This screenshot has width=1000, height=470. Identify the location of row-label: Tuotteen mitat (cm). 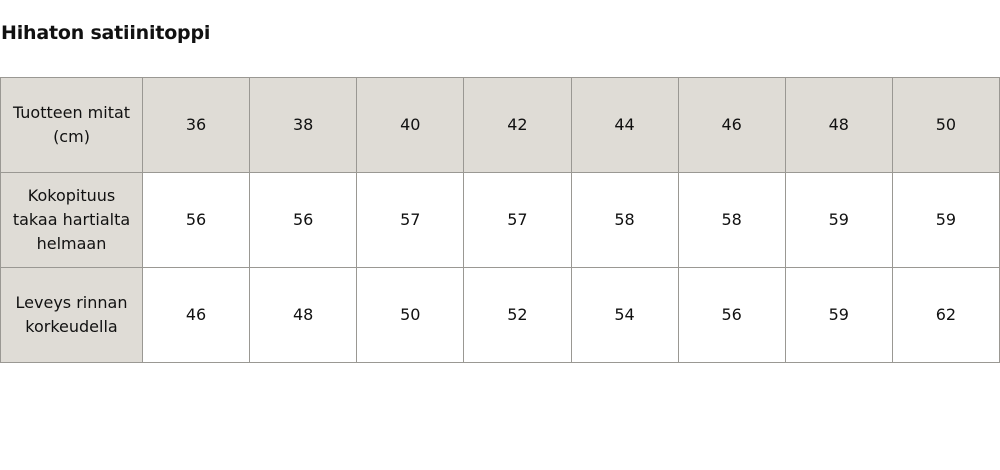
(71, 125).